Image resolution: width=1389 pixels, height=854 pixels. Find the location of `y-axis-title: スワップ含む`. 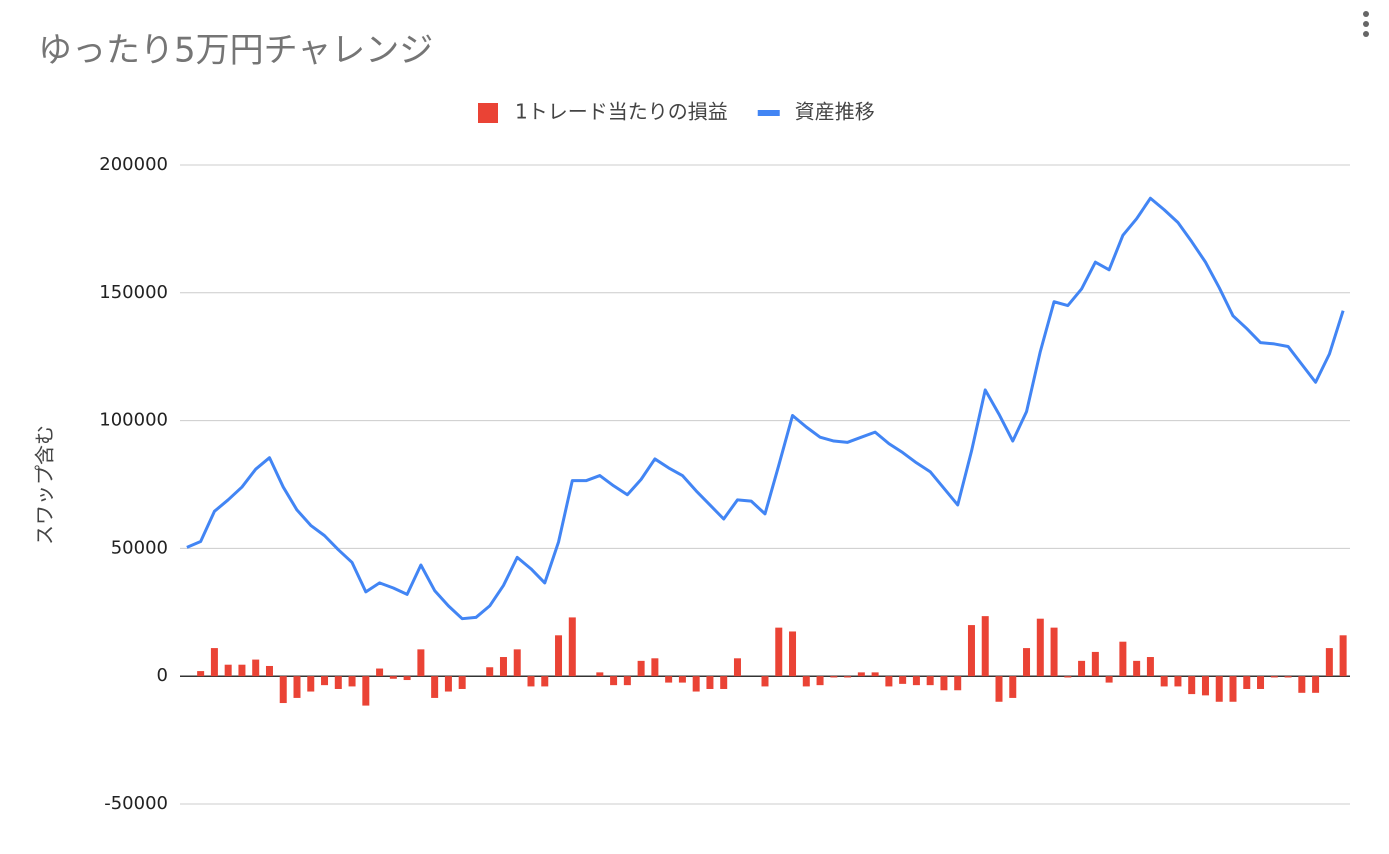

y-axis-title: スワップ含む is located at coordinates (45, 485).